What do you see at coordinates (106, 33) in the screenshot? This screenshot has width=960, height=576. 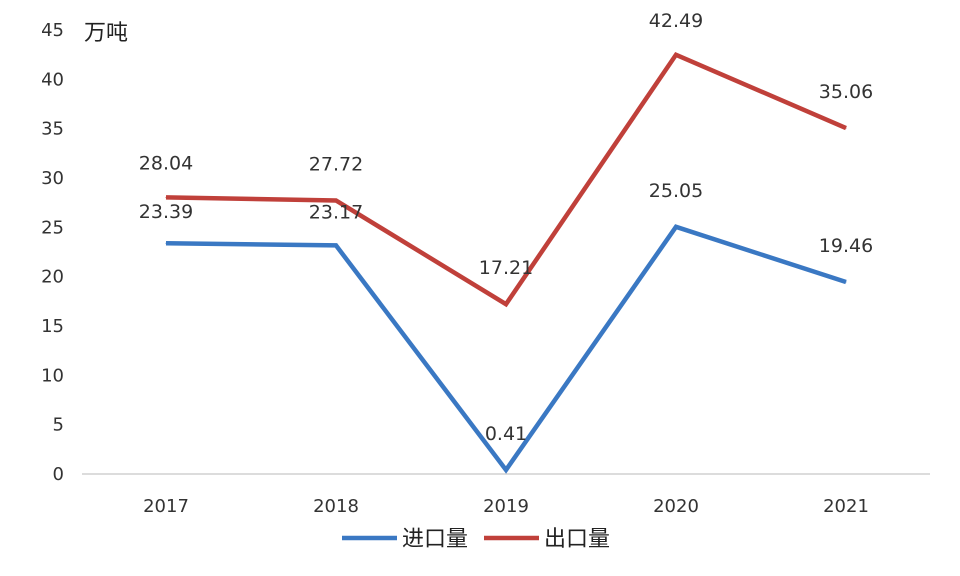 I see `y-axis-unit-label: 万吨` at bounding box center [106, 33].